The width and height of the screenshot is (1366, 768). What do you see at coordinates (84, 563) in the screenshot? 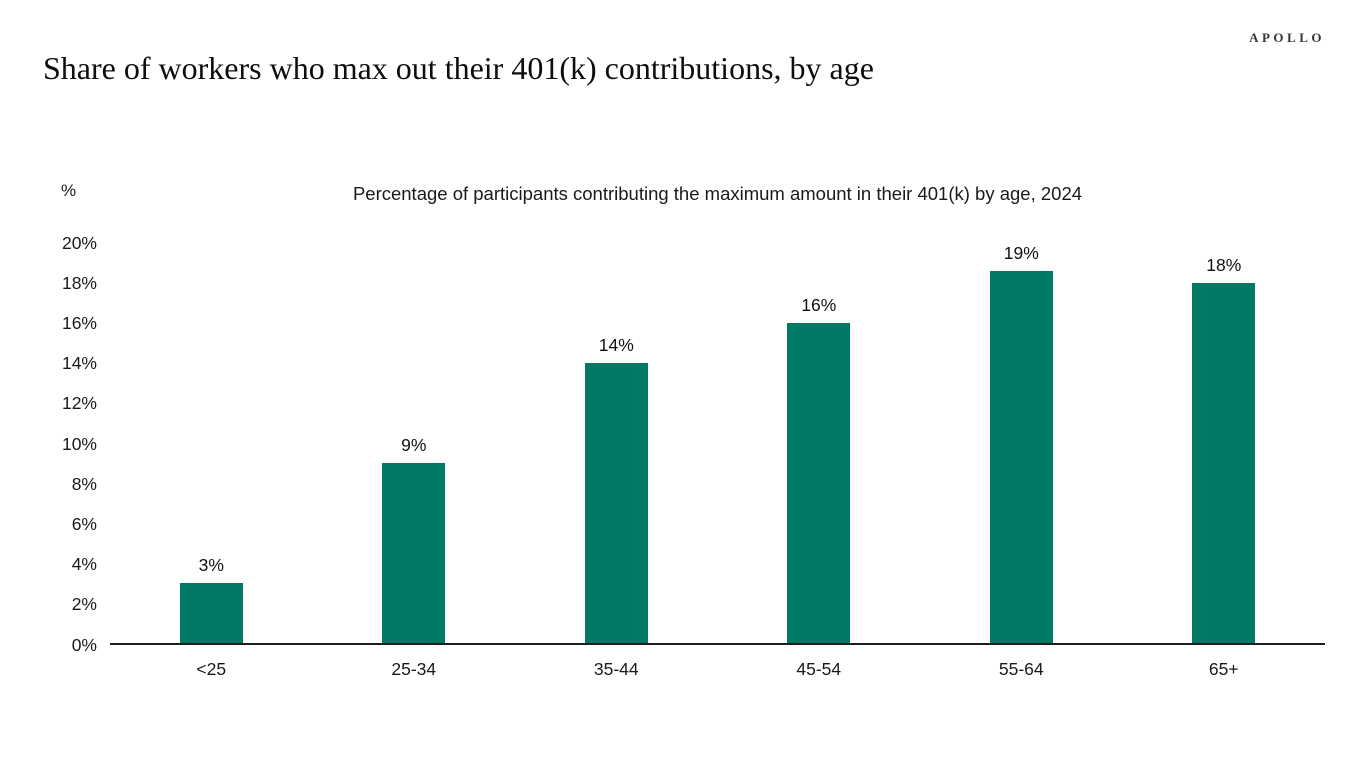
I see `y-axis-tick-label: 4%` at bounding box center [84, 563].